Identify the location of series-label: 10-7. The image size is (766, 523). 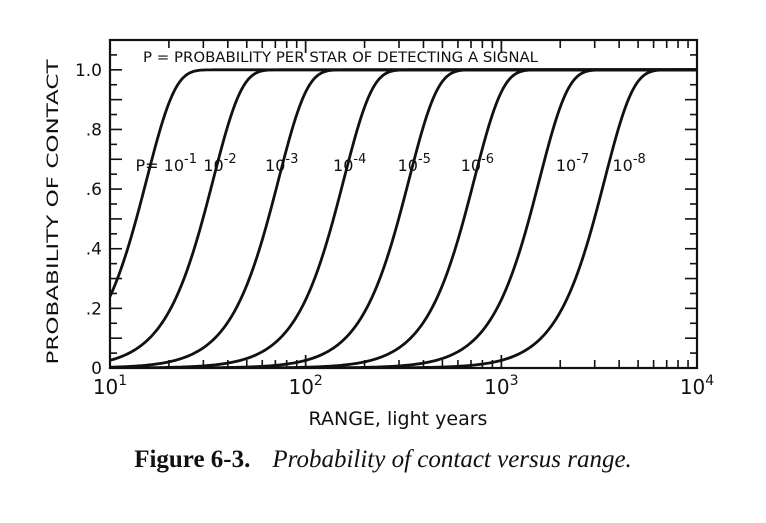
(572, 163).